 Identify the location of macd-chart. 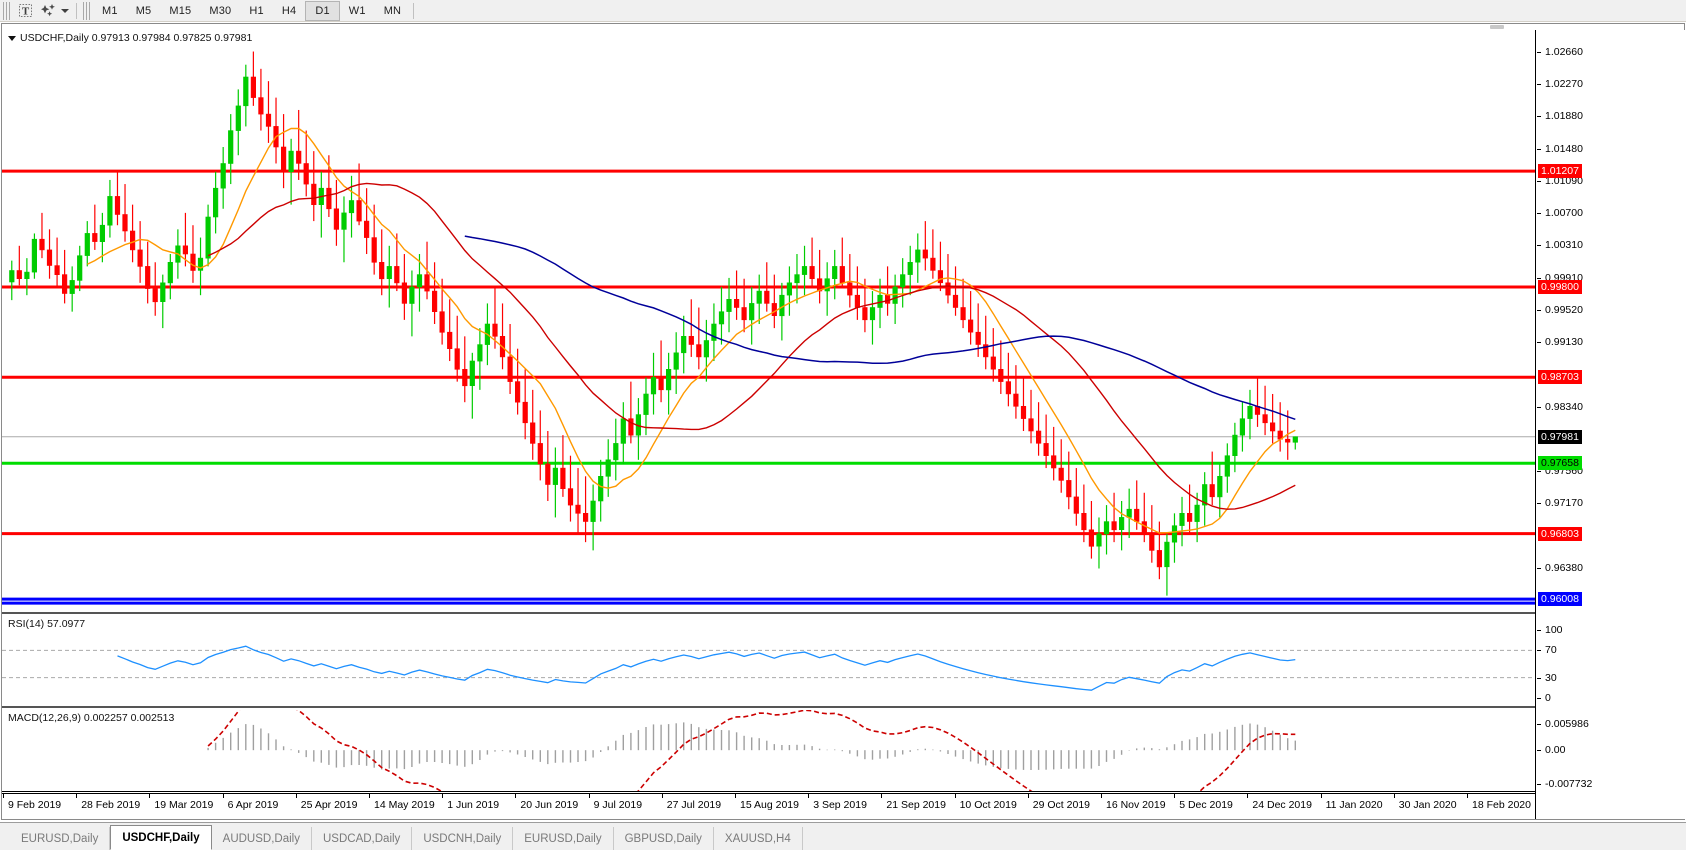
(752, 750).